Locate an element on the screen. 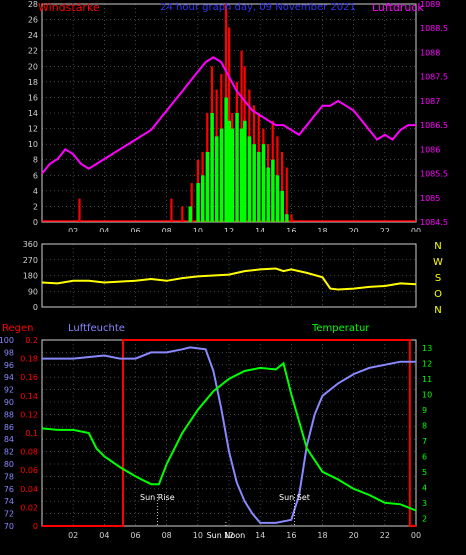 Image resolution: width=466 pixels, height=555 pixels. y-tick-label-right: 1089 is located at coordinates (430, 4).